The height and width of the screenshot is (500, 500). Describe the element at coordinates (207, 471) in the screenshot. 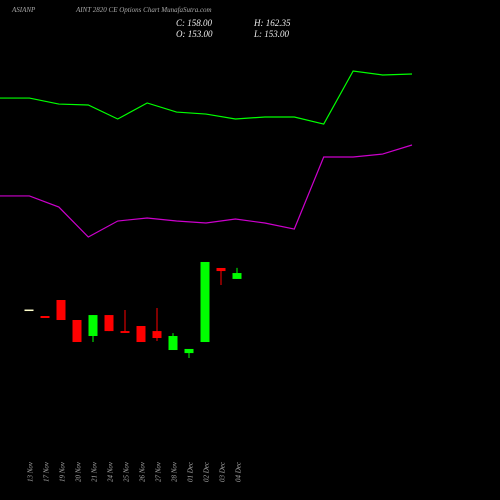

I see `x-tick-label: 02 Dec` at that location.